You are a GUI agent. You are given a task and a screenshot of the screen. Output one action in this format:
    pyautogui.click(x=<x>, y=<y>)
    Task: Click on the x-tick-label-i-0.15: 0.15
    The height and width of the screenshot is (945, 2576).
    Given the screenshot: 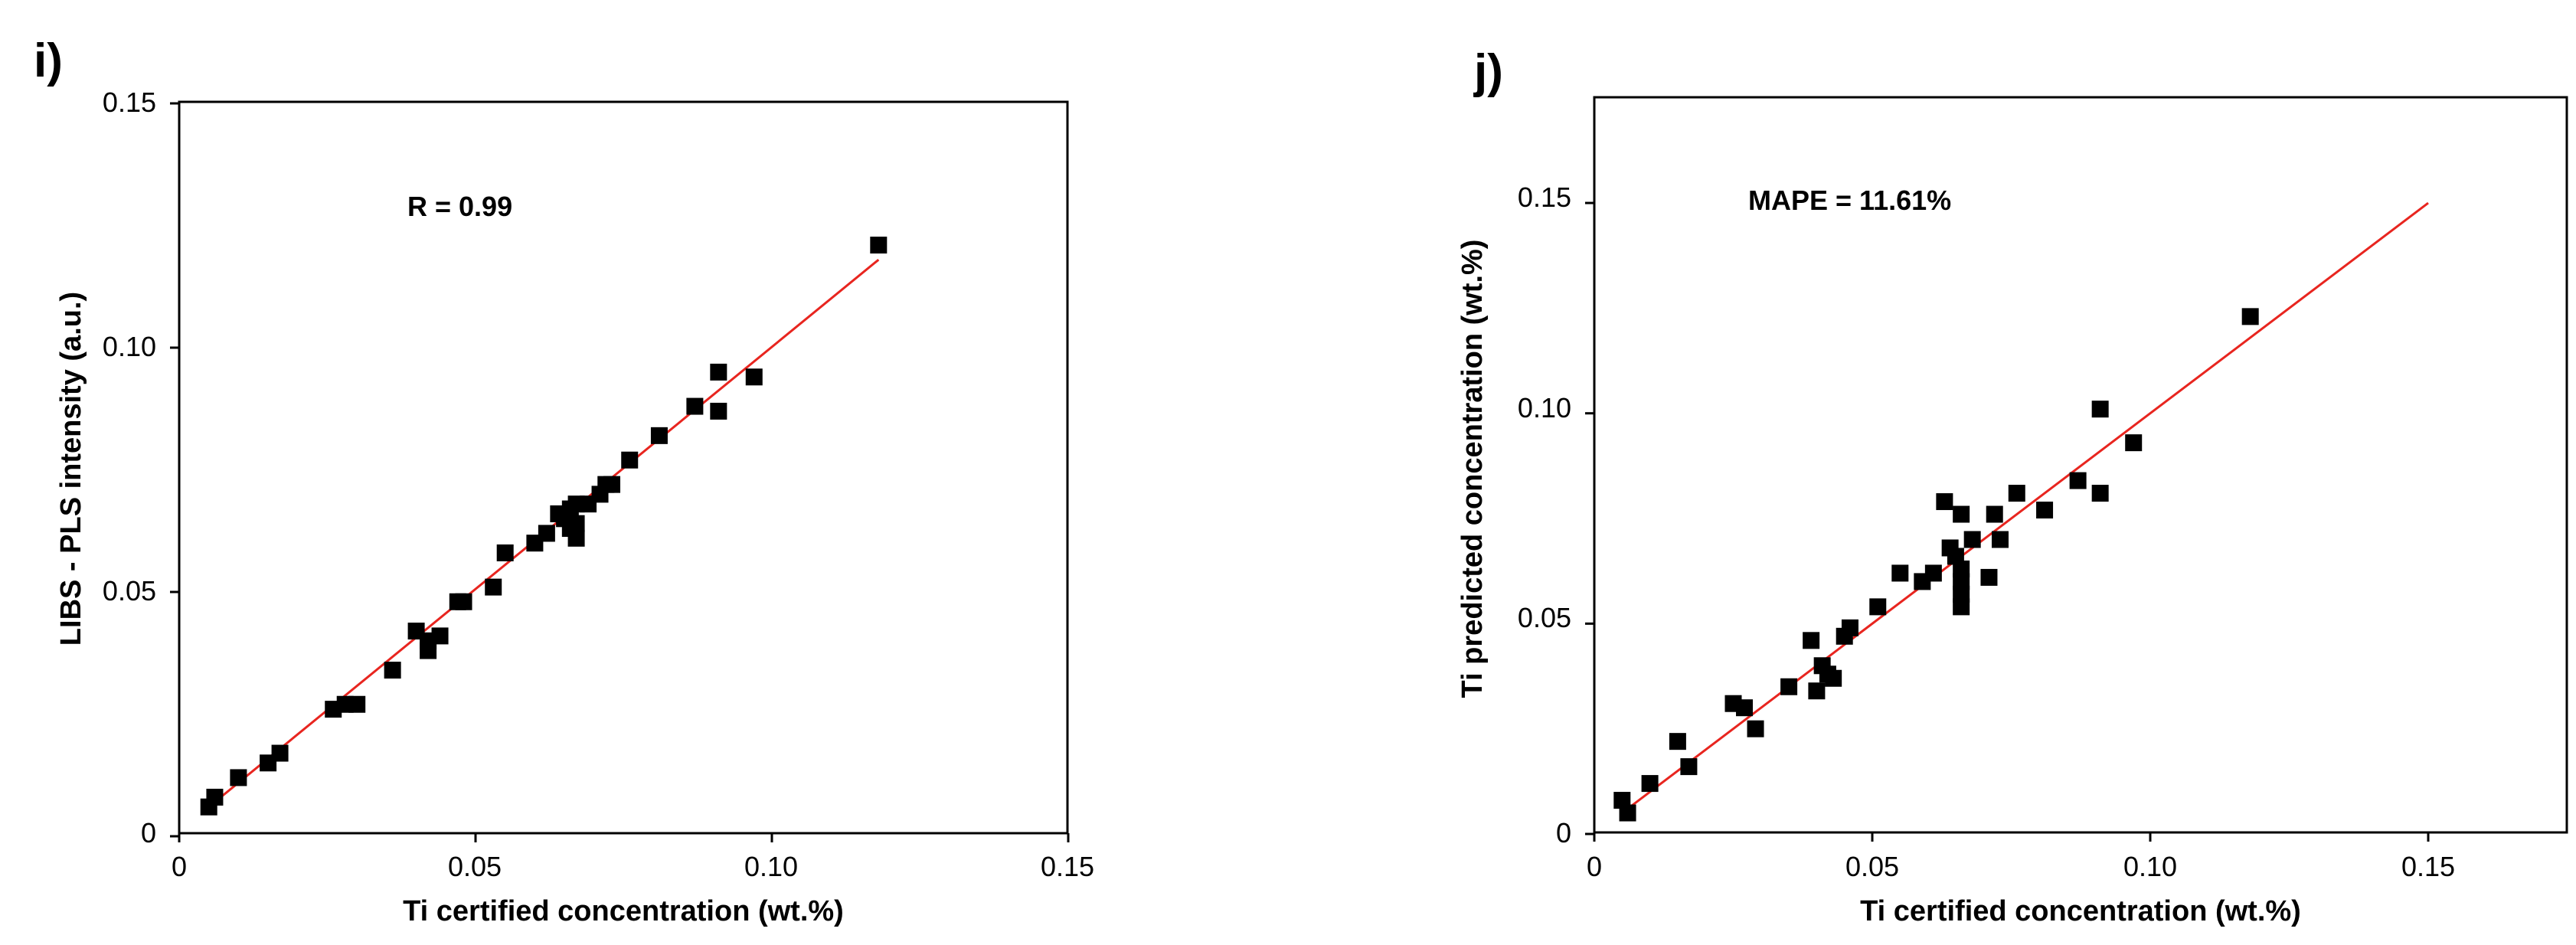 What is the action you would take?
    pyautogui.click(x=1067, y=866)
    